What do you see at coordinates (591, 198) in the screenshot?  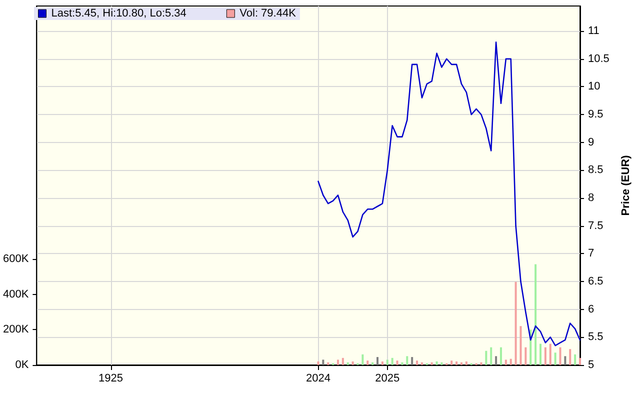 I see `y-tick-label: 8` at bounding box center [591, 198].